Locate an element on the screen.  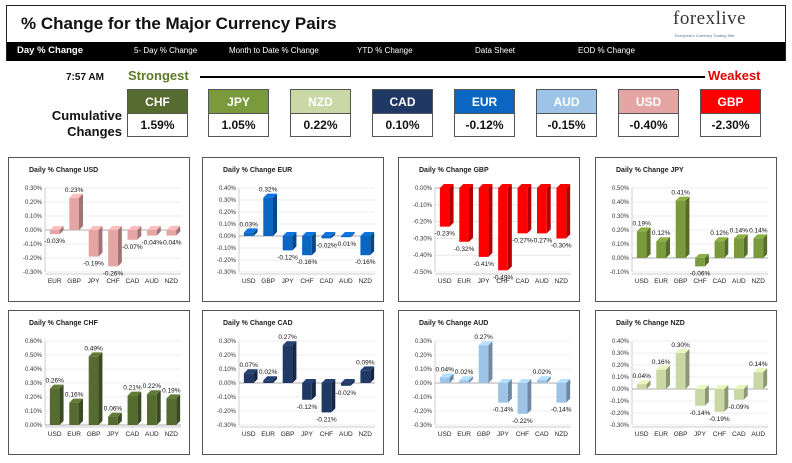
currency-cell-jpy: JPY 1.05% is located at coordinates (238, 113).